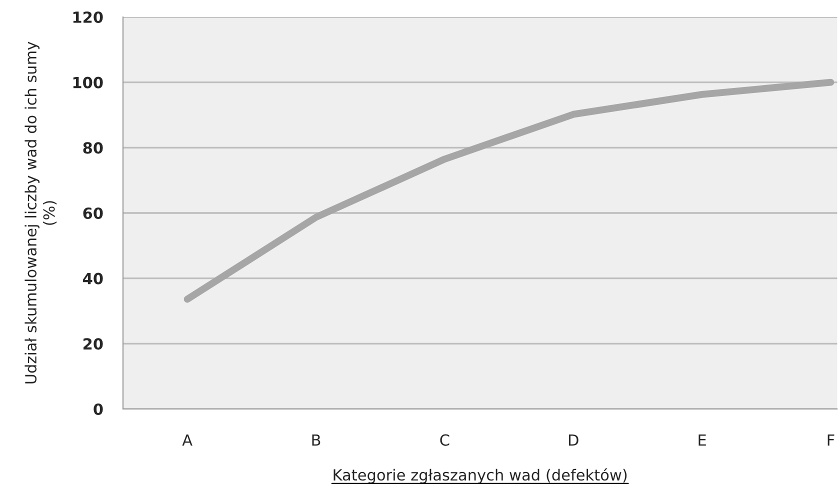 This screenshot has height=496, width=838. Describe the element at coordinates (702, 440) in the screenshot. I see `x-tick-label: E` at that location.